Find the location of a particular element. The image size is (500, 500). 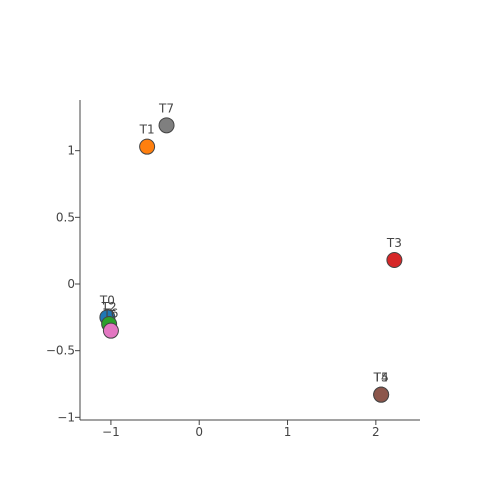

y-tick-label: −1 is located at coordinates (66, 417).